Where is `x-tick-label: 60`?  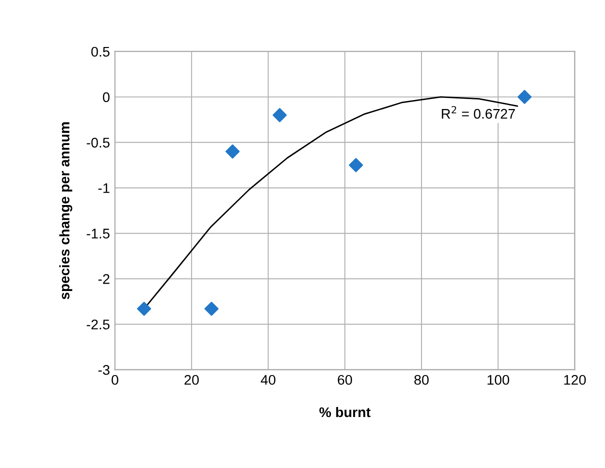
x-tick-label: 60 is located at coordinates (345, 379).